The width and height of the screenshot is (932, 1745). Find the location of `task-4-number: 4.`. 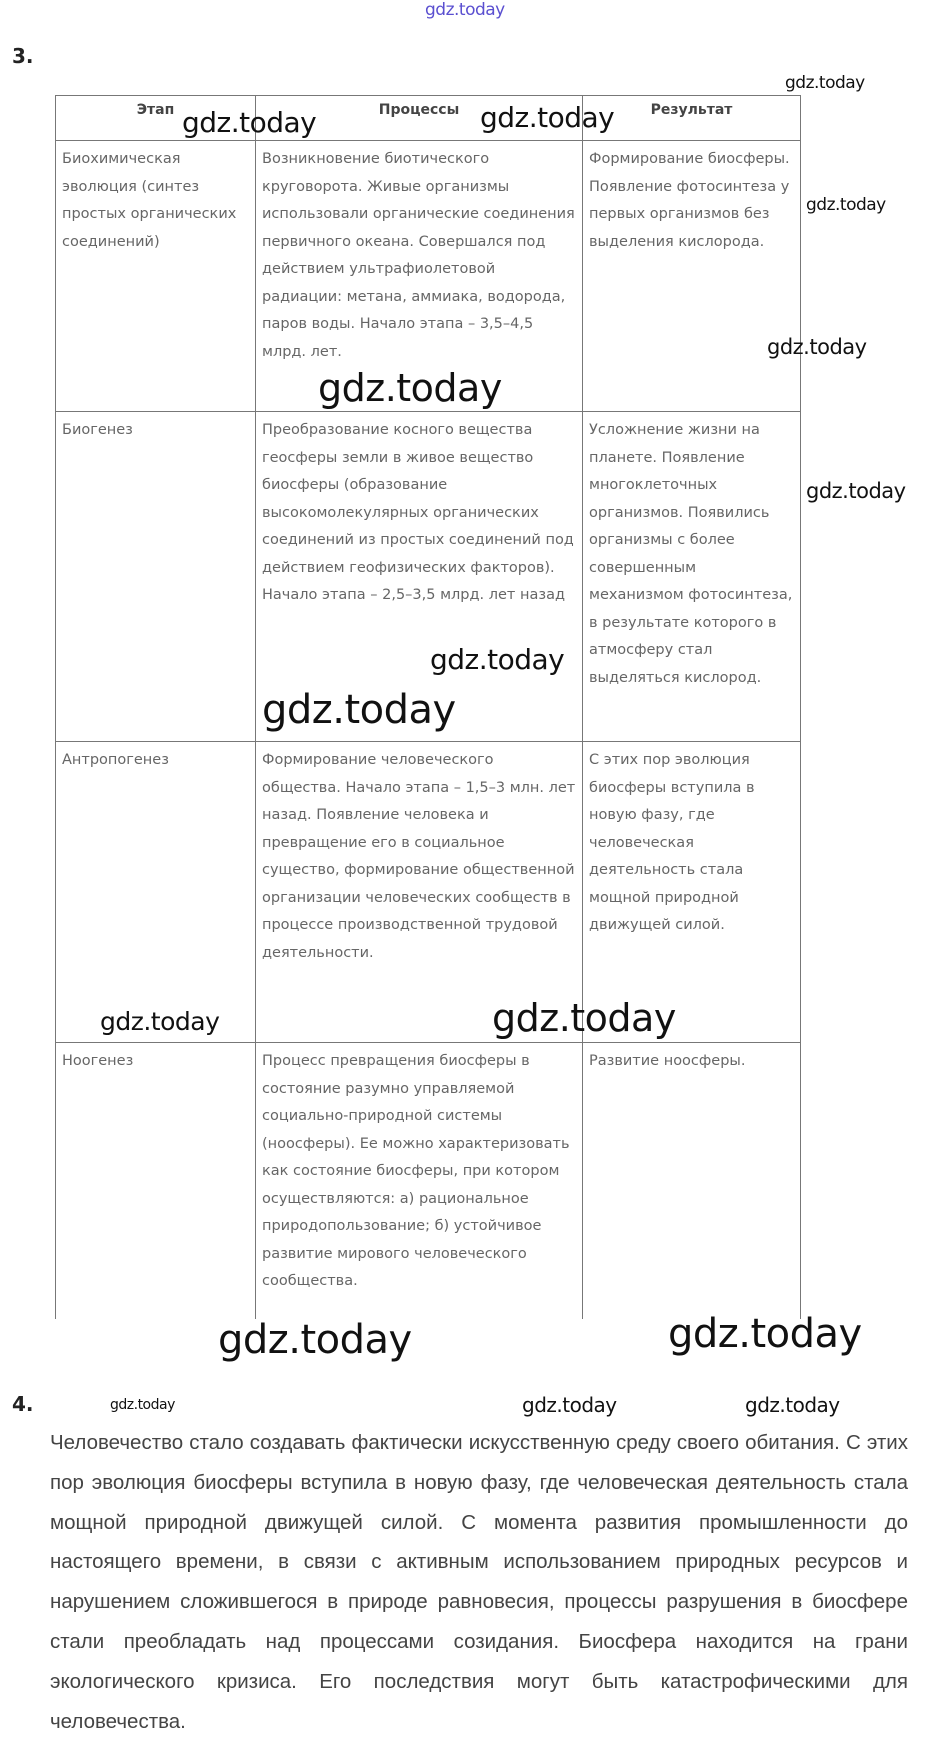

task-4-number: 4. is located at coordinates (23, 1404).